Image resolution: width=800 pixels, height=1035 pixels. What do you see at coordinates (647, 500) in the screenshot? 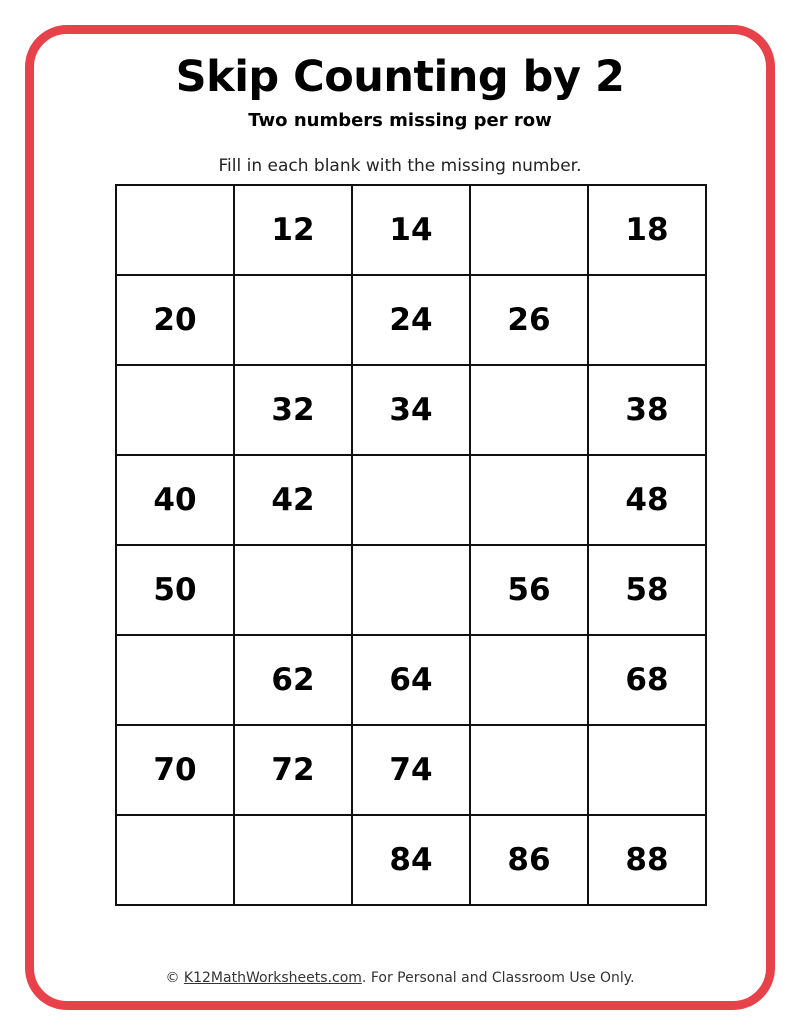
I see `number-cell: 48` at bounding box center [647, 500].